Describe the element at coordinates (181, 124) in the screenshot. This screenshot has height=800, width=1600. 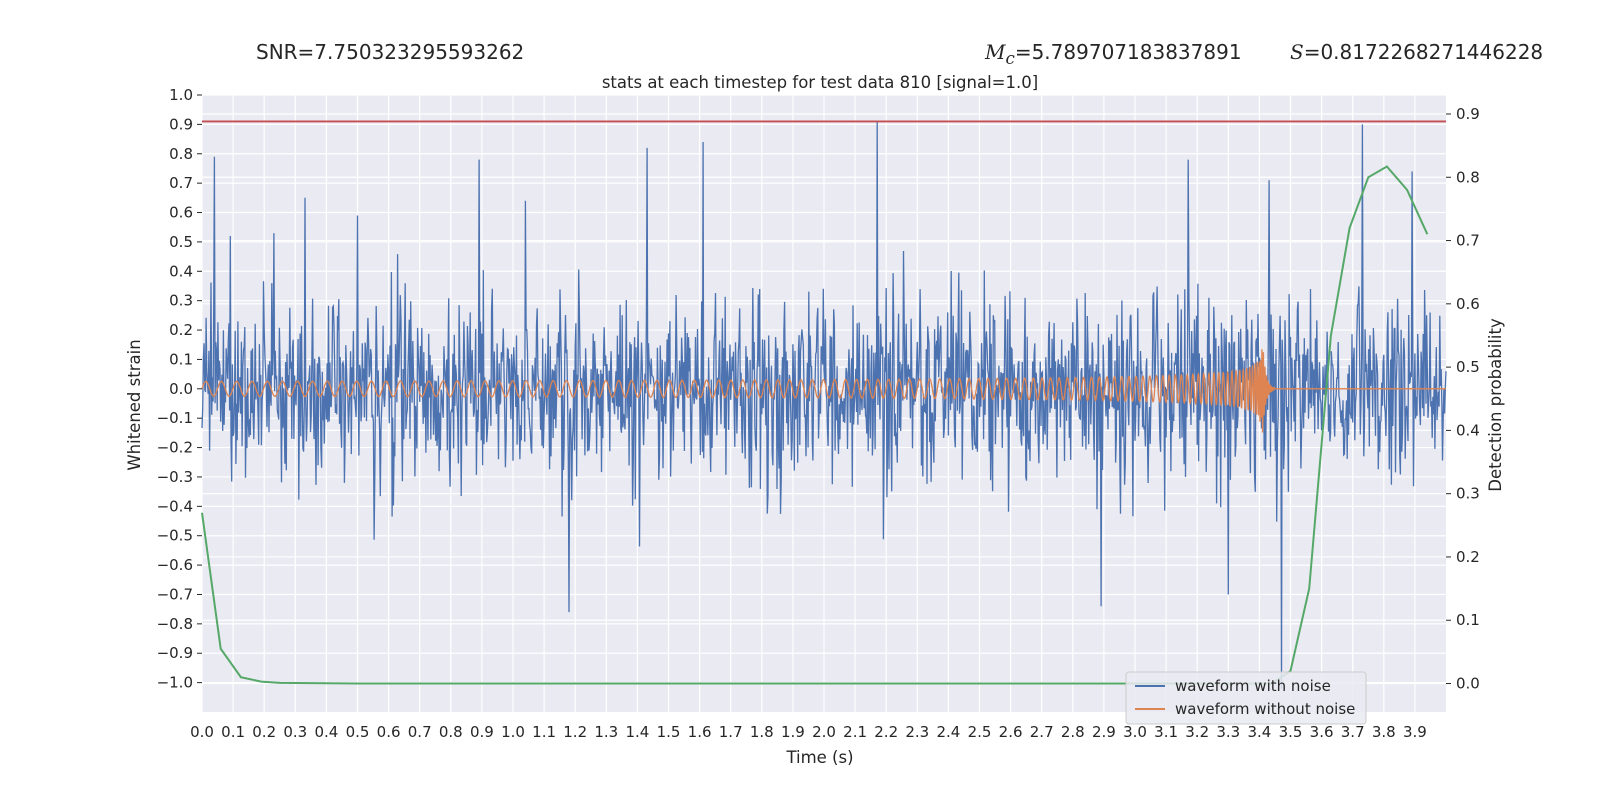
I see `y-tick-label: 0.9` at that location.